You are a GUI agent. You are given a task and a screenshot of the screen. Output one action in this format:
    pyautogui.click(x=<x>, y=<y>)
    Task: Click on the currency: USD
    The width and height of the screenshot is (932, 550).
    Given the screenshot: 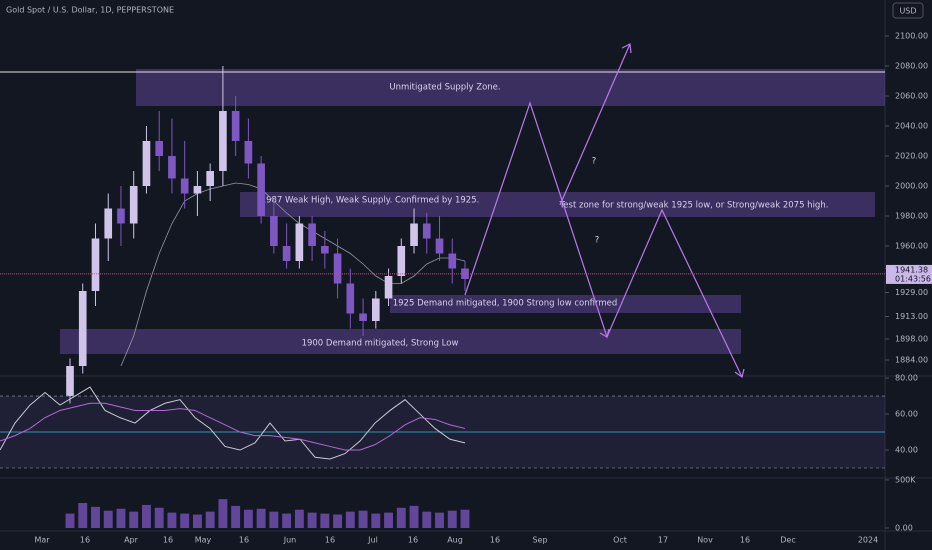 What is the action you would take?
    pyautogui.click(x=907, y=11)
    